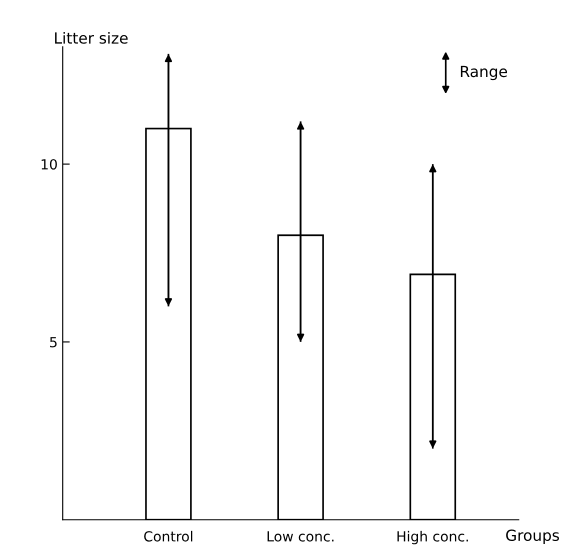 The width and height of the screenshot is (570, 550). Describe the element at coordinates (53, 342) in the screenshot. I see `y-tick-label: 5` at that location.